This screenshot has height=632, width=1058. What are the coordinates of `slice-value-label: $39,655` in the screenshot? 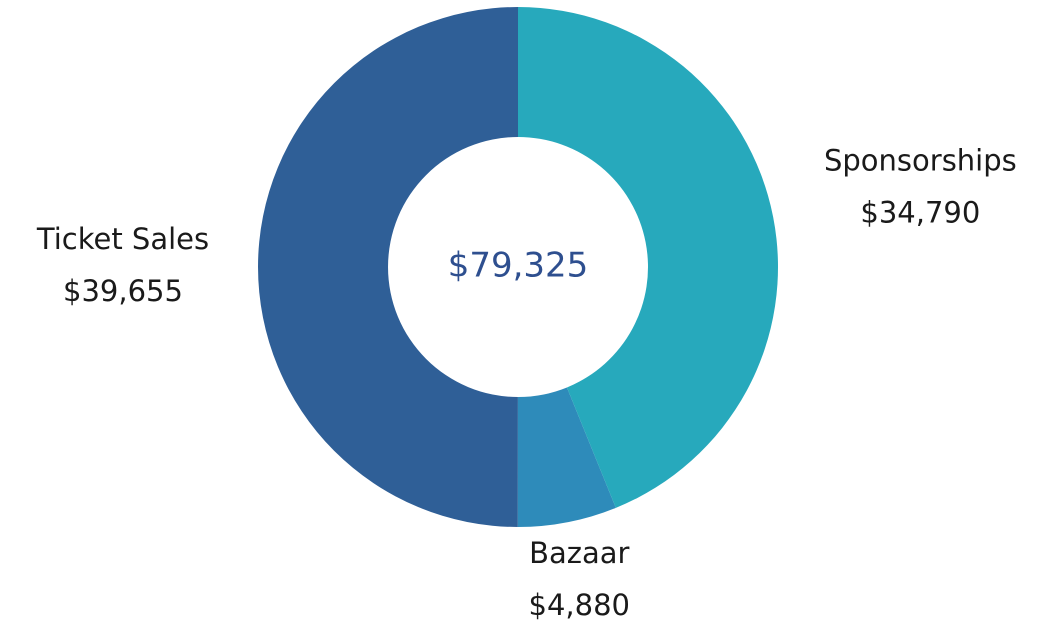 It's located at (123, 291).